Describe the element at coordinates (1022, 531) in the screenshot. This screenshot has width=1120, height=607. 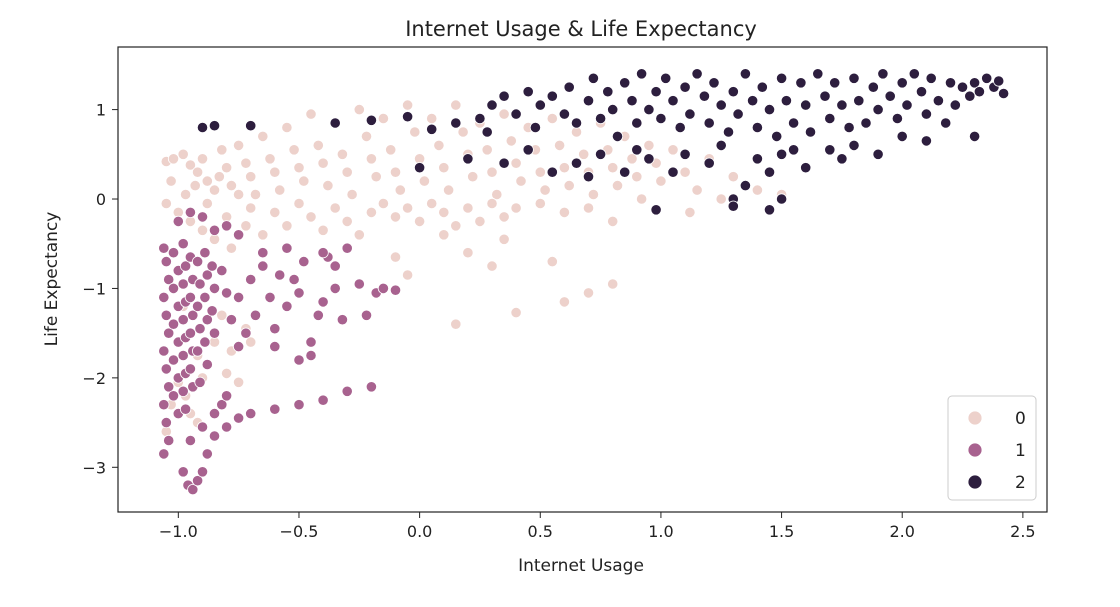
I see `x-tick-label: 2.5` at that location.